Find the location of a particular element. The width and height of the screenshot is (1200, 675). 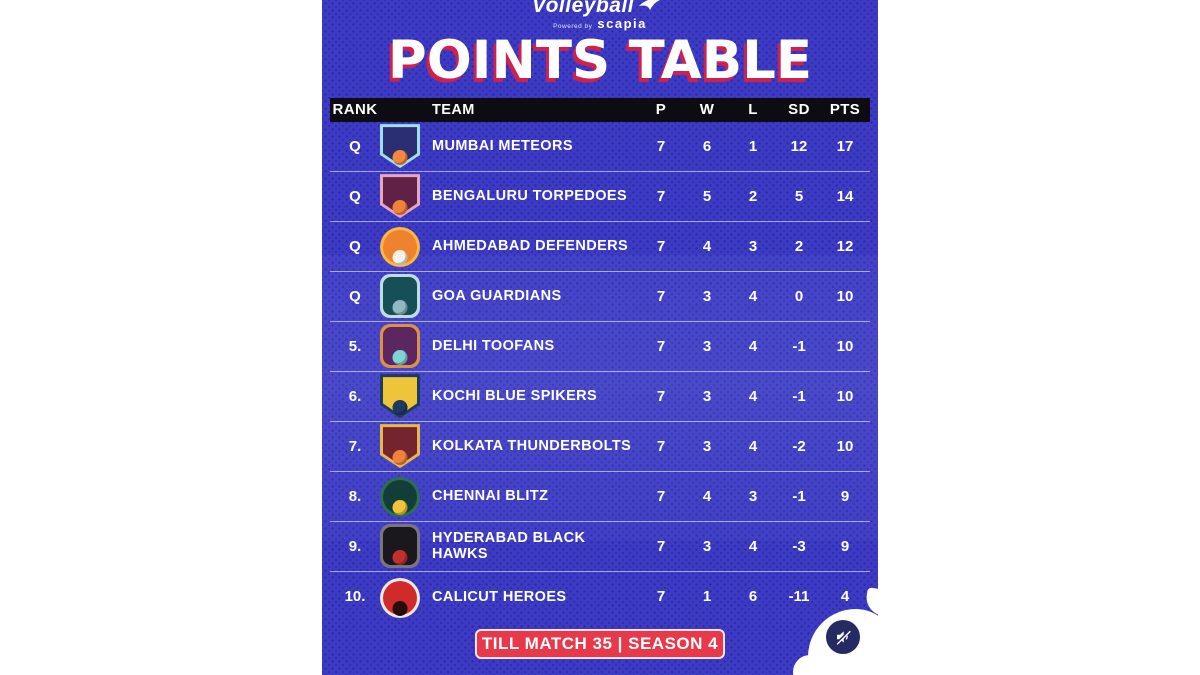

stat-sd: -11 is located at coordinates (799, 597).